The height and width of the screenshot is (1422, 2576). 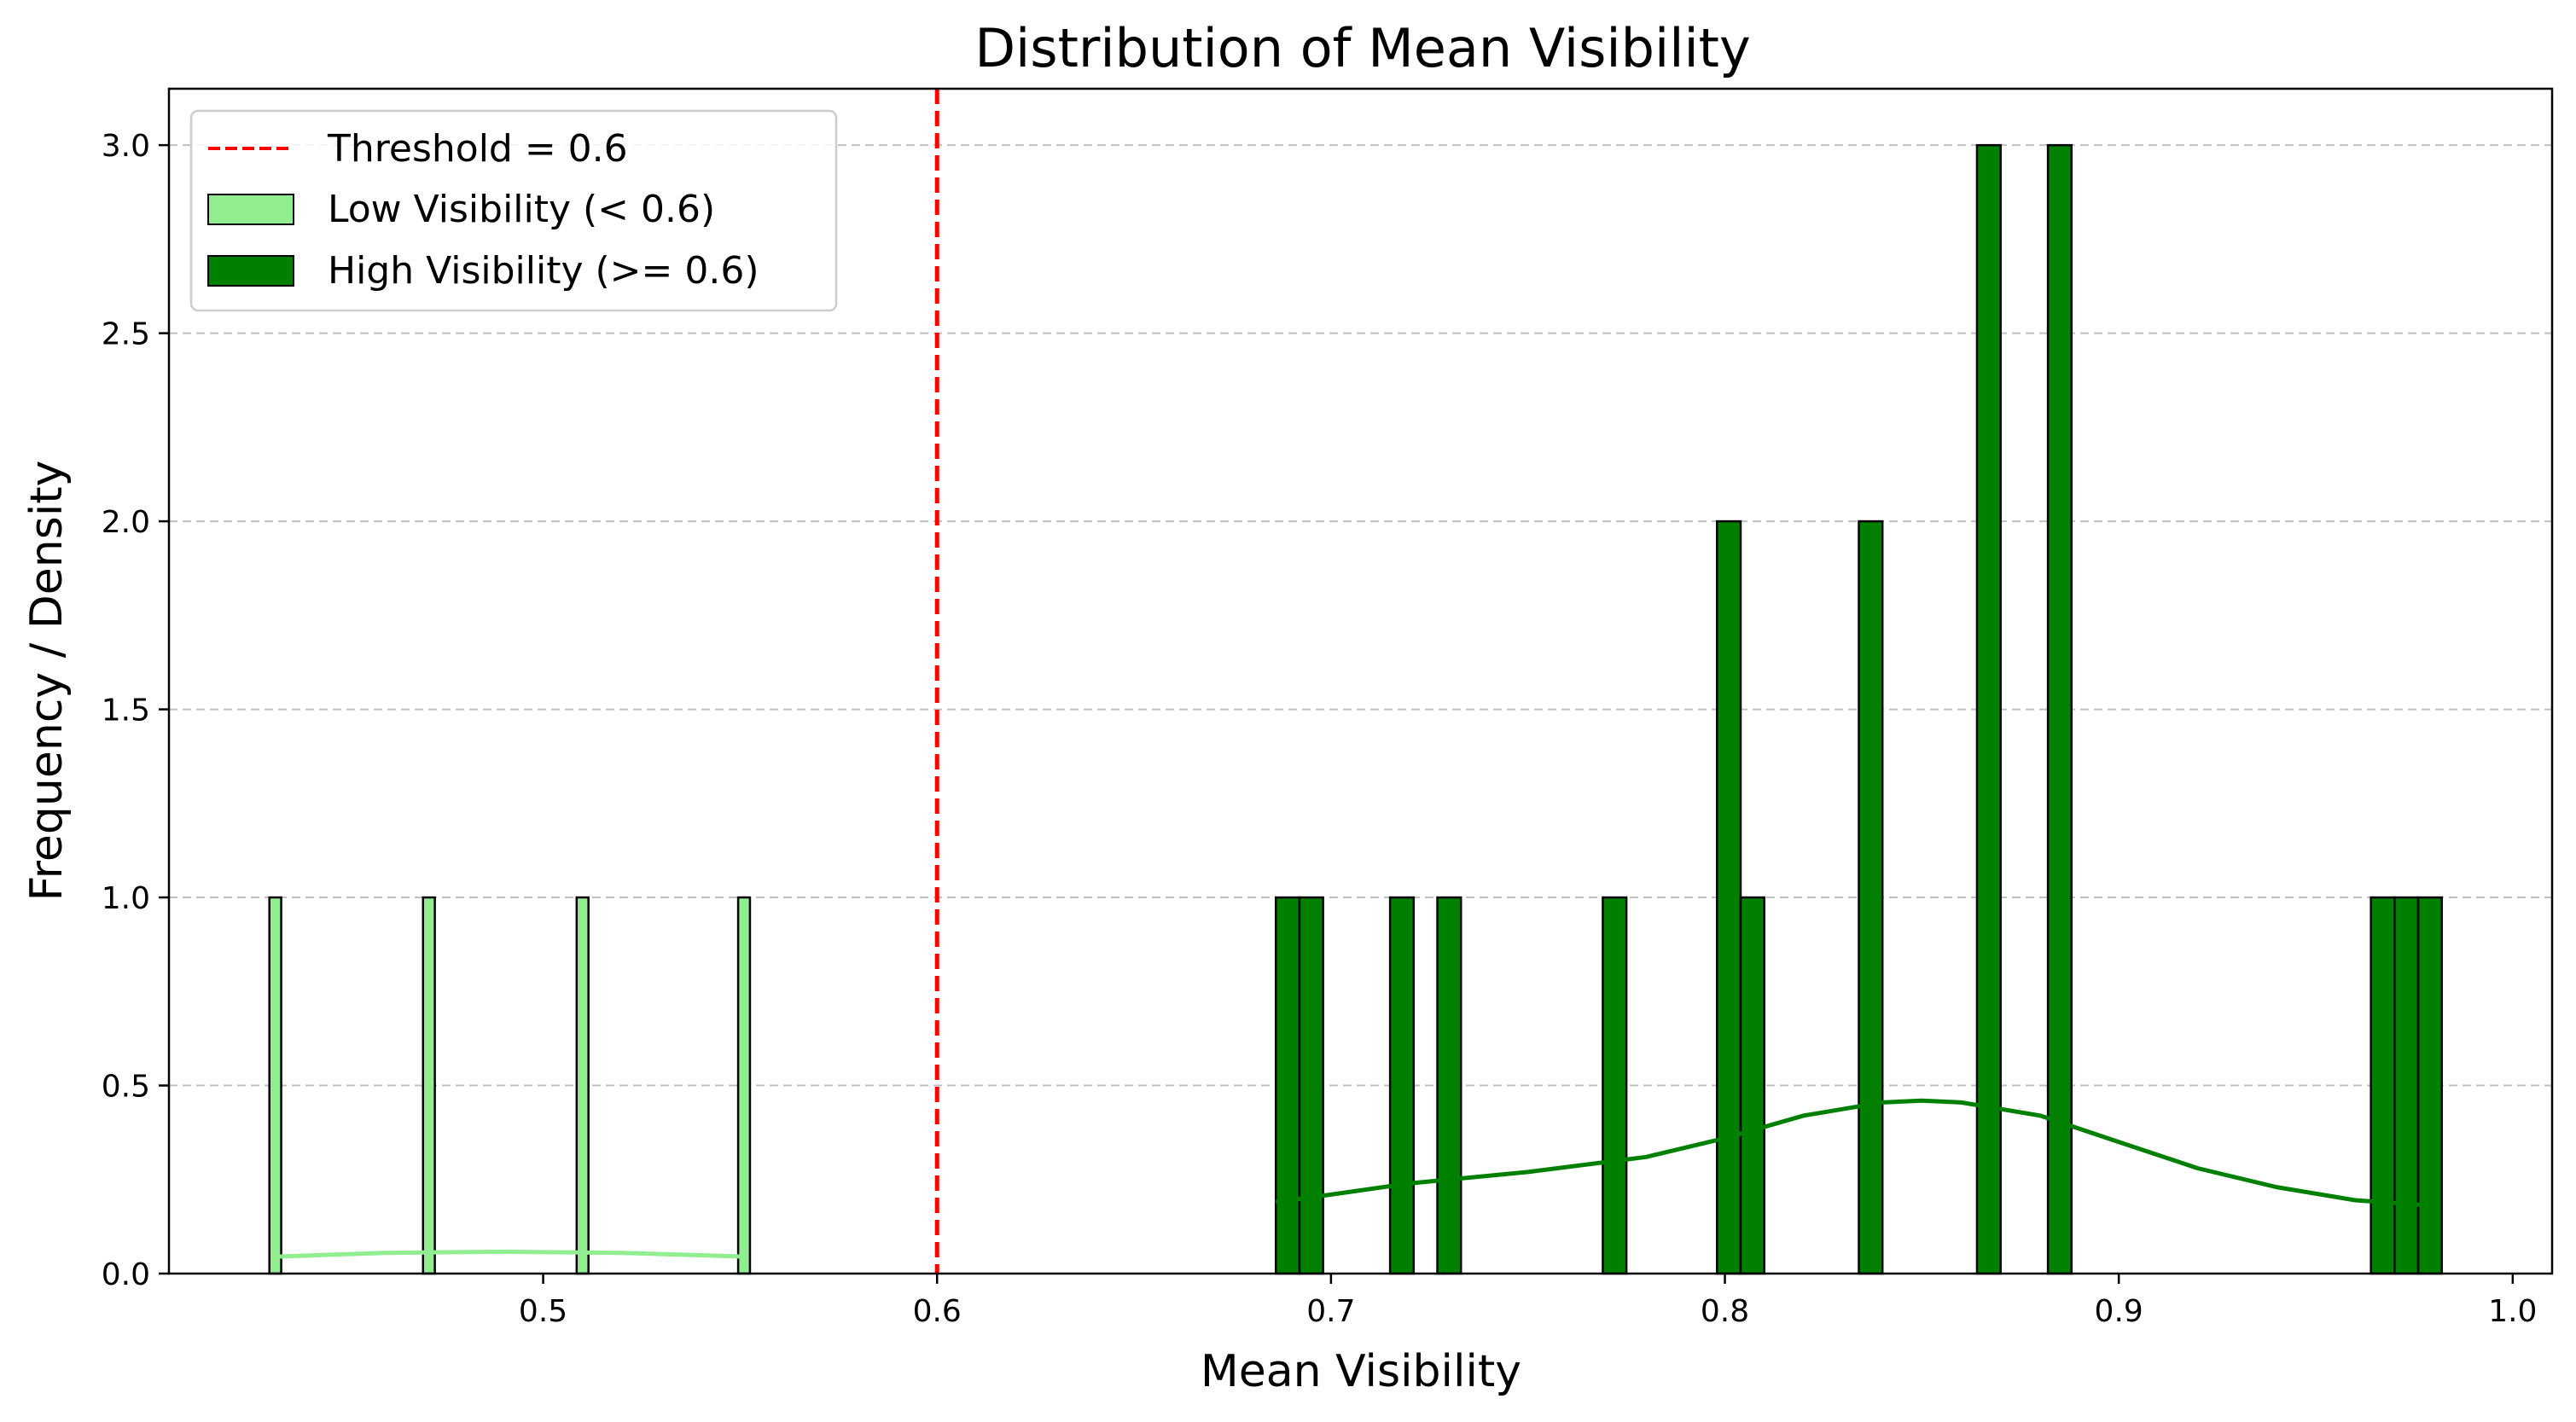 What do you see at coordinates (521, 209) in the screenshot?
I see `legend-low-label: Low Visibility (< 0.6)` at bounding box center [521, 209].